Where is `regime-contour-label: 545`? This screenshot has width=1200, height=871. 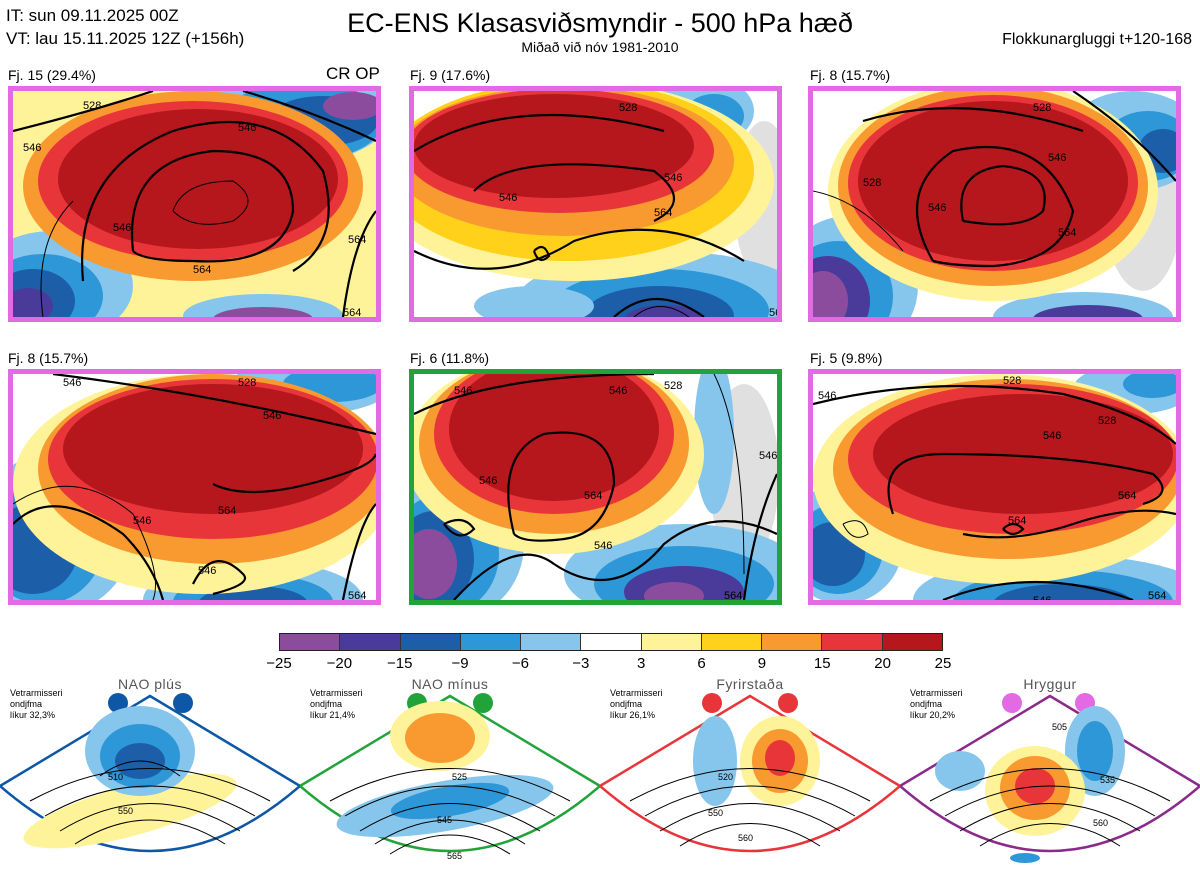 regime-contour-label: 545 is located at coordinates (444, 820).